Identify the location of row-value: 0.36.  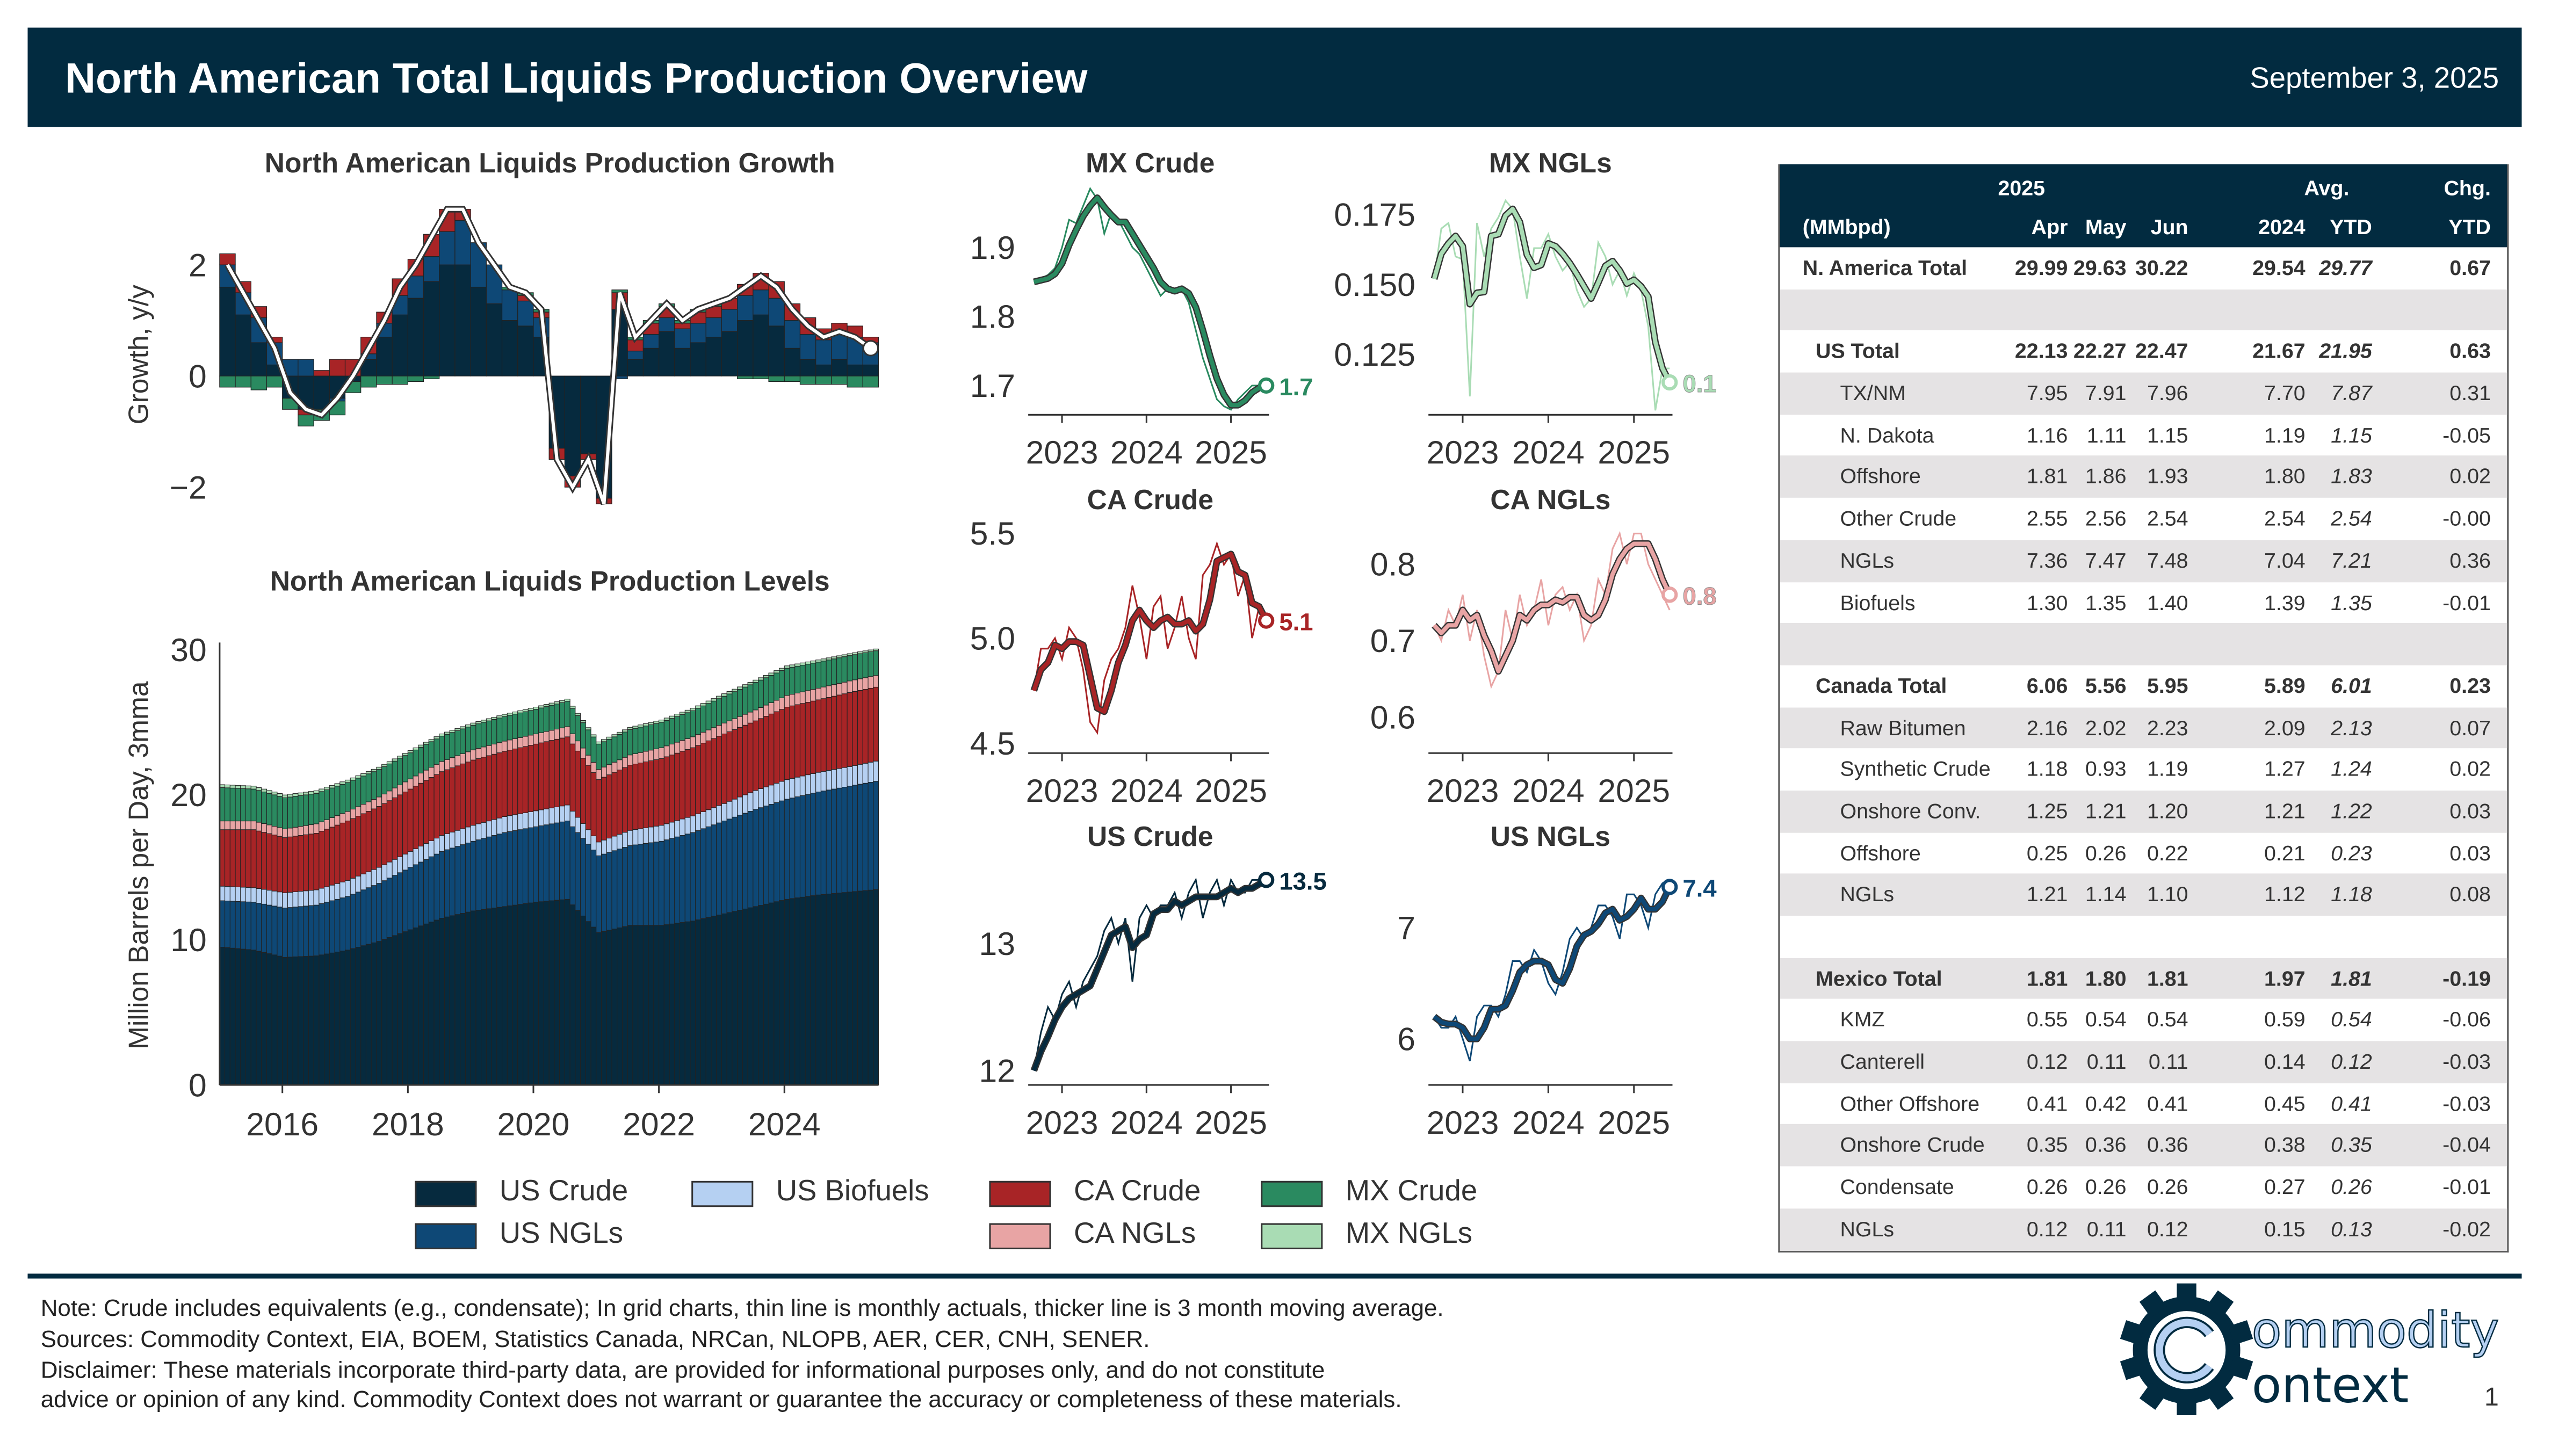
(2106, 1145).